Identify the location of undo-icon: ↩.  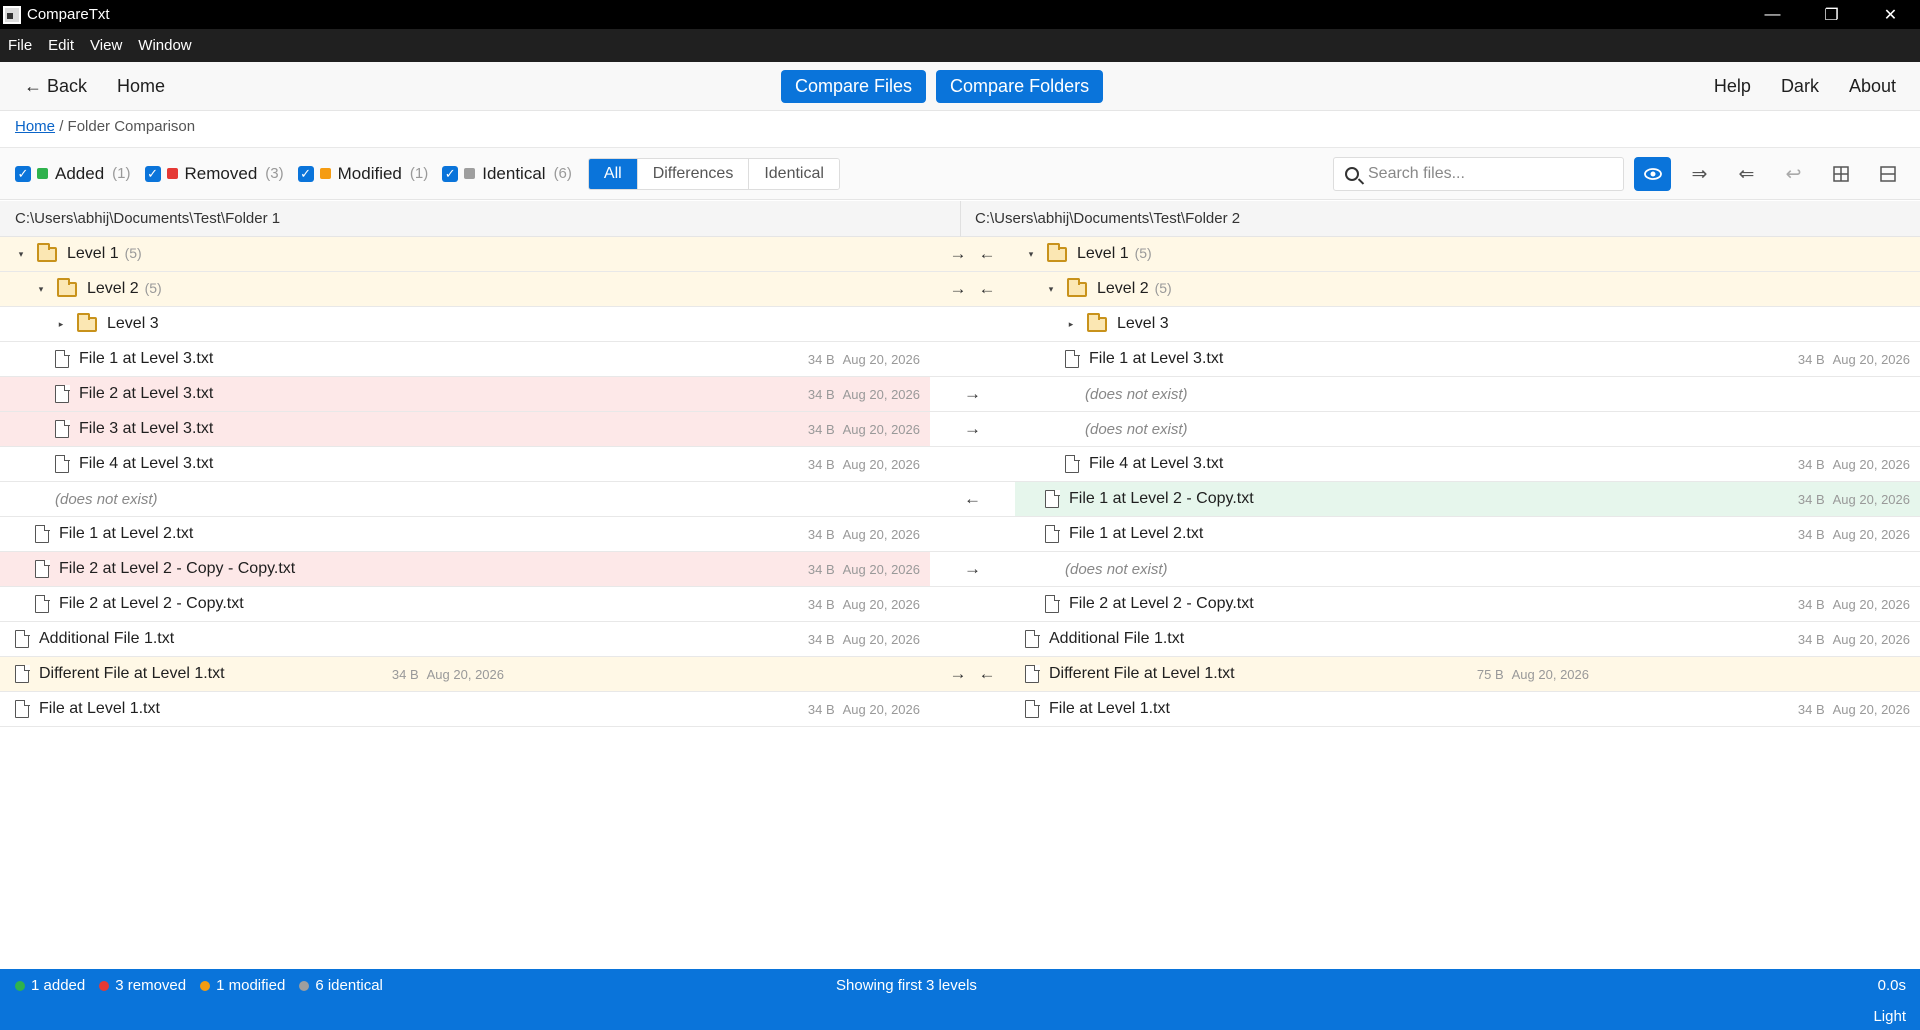
(1793, 174).